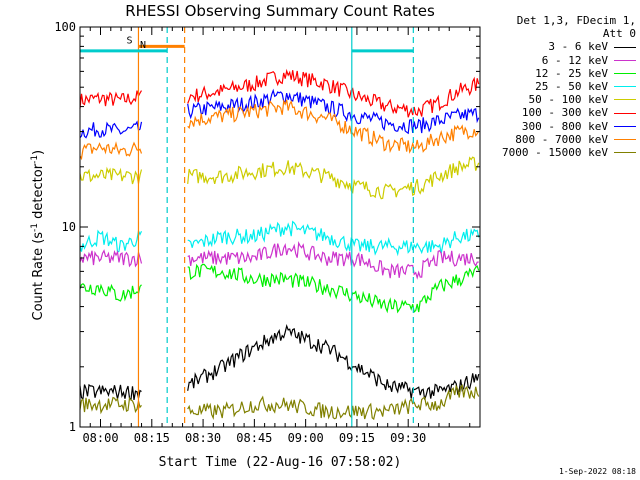 This screenshot has width=640, height=480. I want to click on y-tick-label-1: 1, so click(72, 427).